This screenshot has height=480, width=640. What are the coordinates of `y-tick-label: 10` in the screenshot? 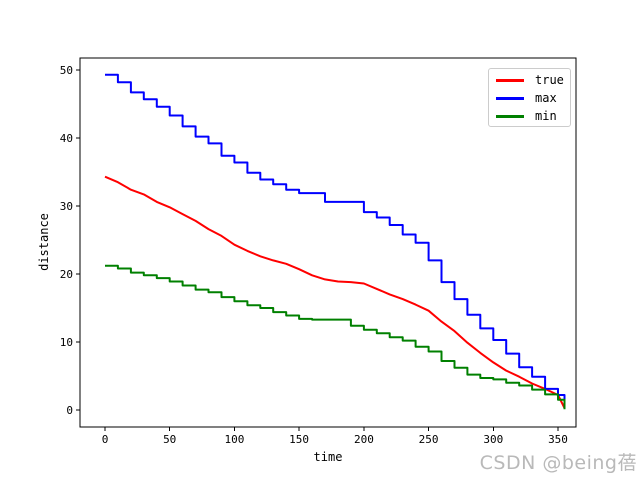 It's located at (66, 342).